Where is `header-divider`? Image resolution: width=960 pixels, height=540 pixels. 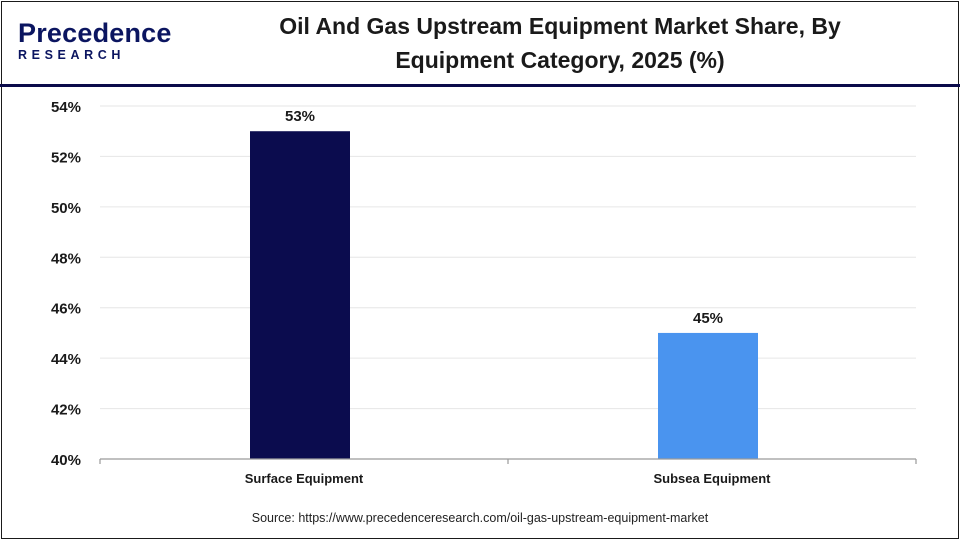
header-divider is located at coordinates (480, 85).